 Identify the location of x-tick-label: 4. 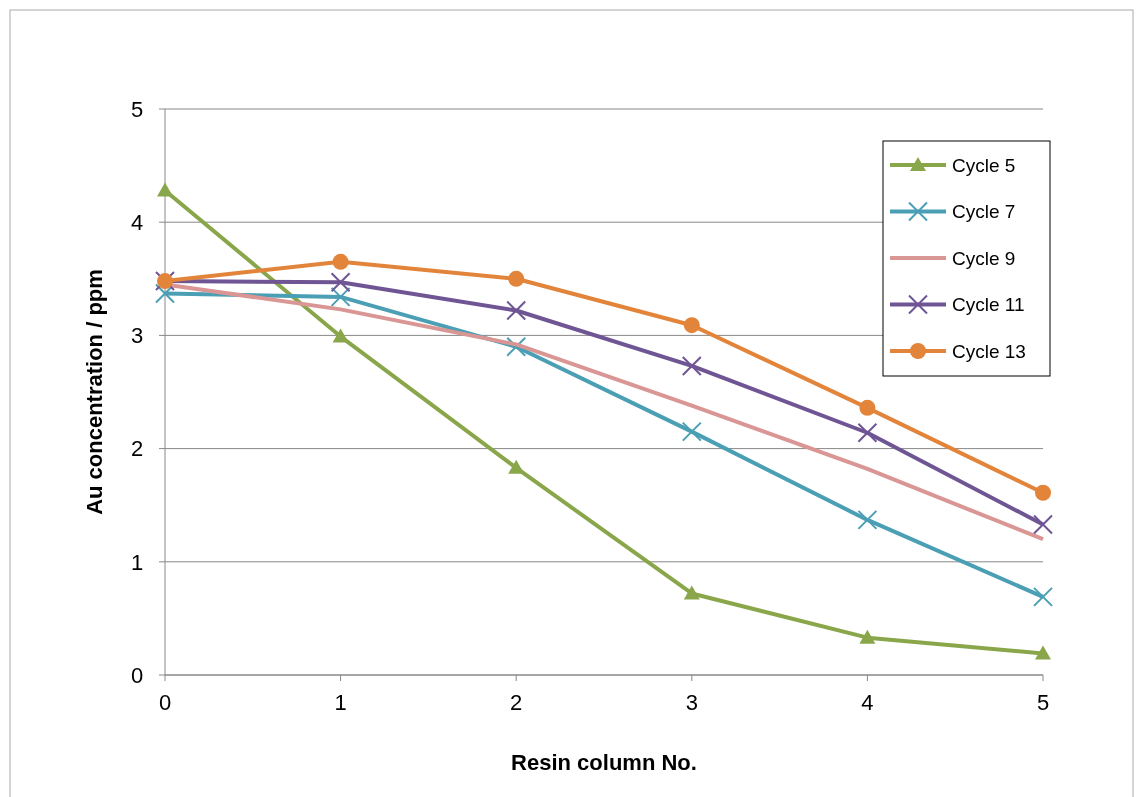
(867, 702).